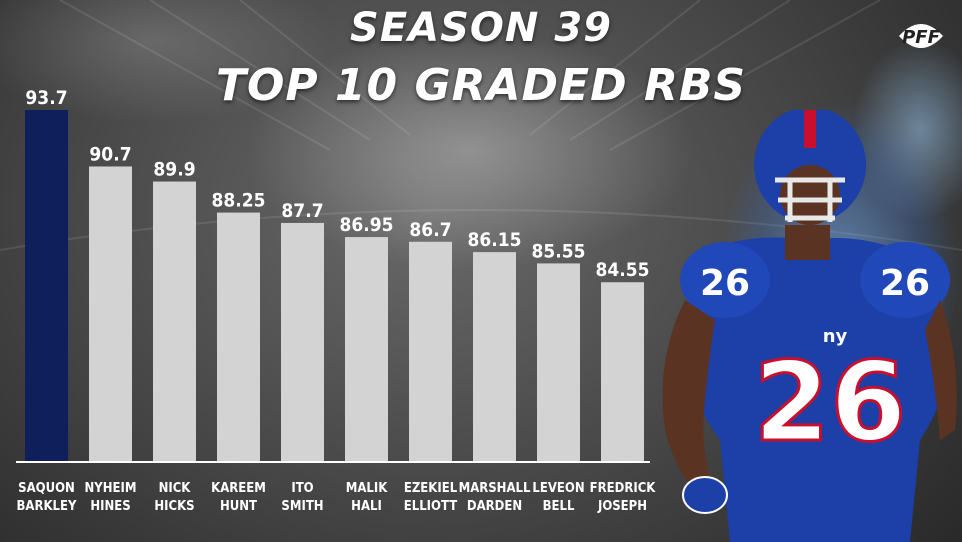  Describe the element at coordinates (46, 98) in the screenshot. I see `value-label-0: 93.7` at that location.